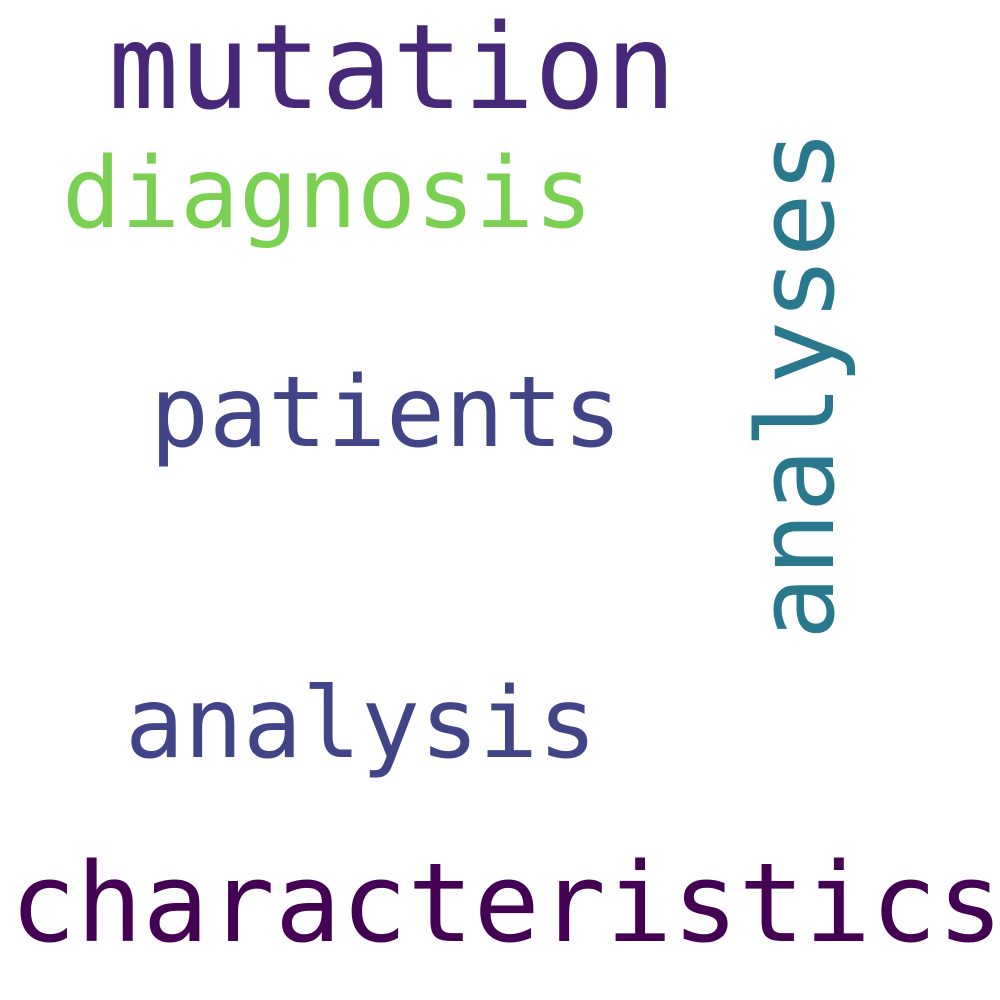 This screenshot has height=1000, width=1000. Describe the element at coordinates (392, 68) in the screenshot. I see `word-mutation: mutation` at that location.